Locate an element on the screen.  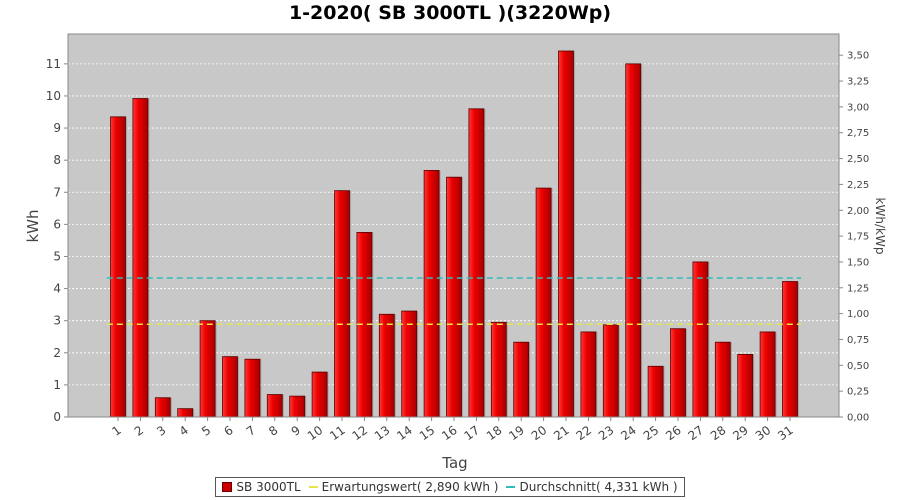
x-tick-label: 16 is located at coordinates (449, 433).